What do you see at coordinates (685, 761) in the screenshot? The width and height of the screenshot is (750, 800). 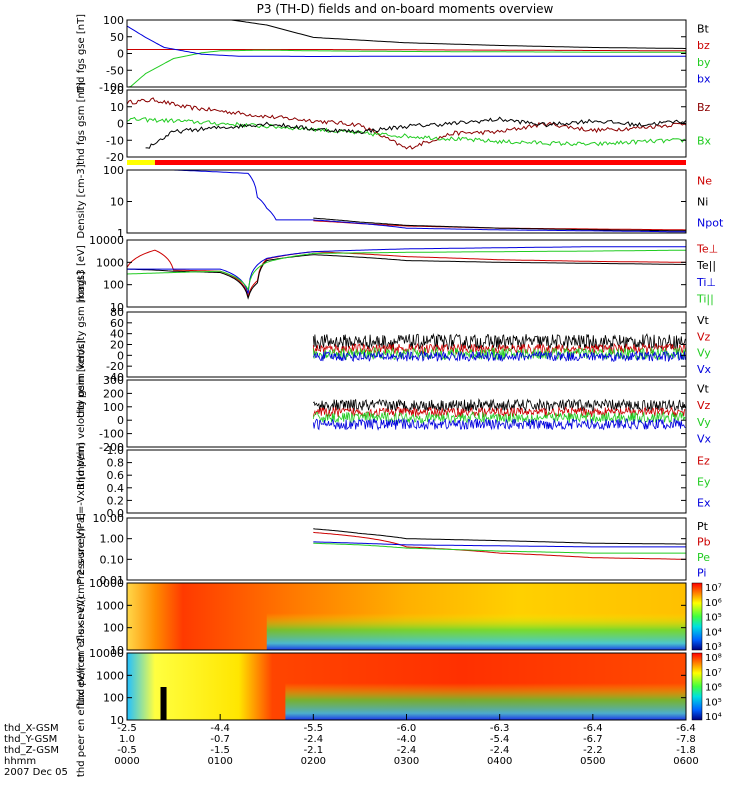 I see `x-row-value: 0600` at bounding box center [685, 761].